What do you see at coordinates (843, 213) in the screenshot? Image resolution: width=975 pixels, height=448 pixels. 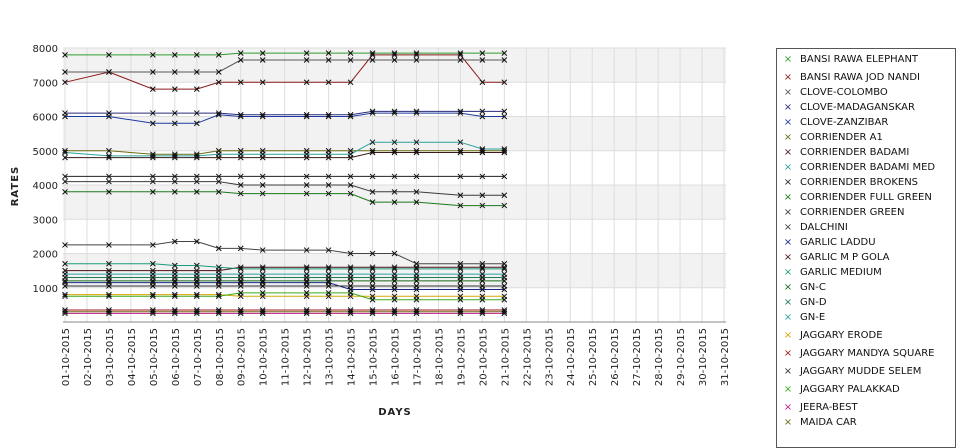 I see `legend-item: × CORRIENDER GREEN` at bounding box center [843, 213].